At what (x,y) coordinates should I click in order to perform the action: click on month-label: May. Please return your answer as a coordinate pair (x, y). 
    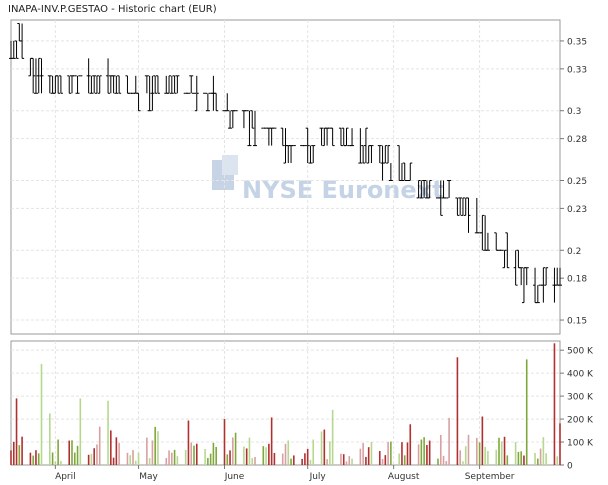
    Looking at the image, I should click on (148, 477).